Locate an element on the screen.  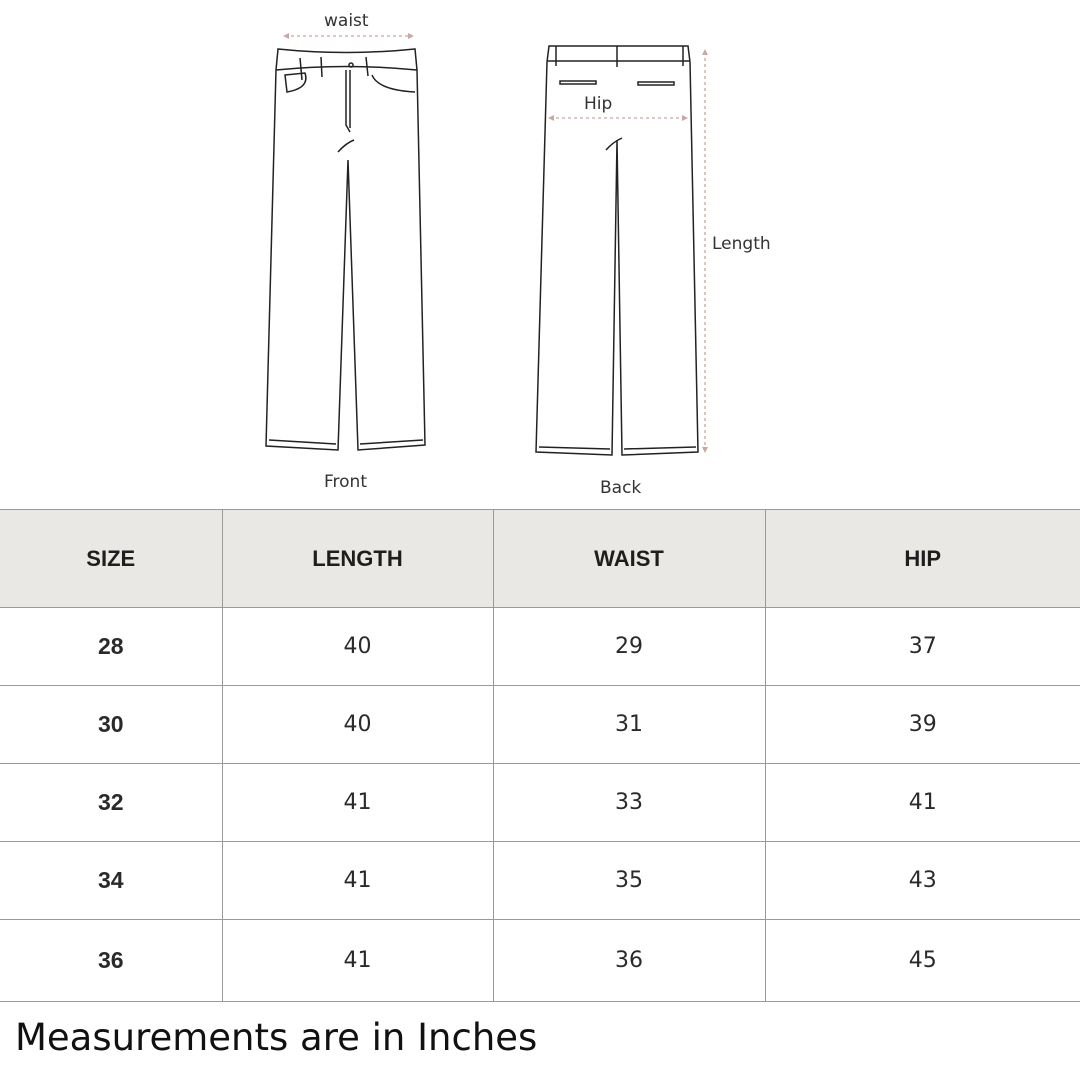
header-waist: WAIST is located at coordinates (629, 558).